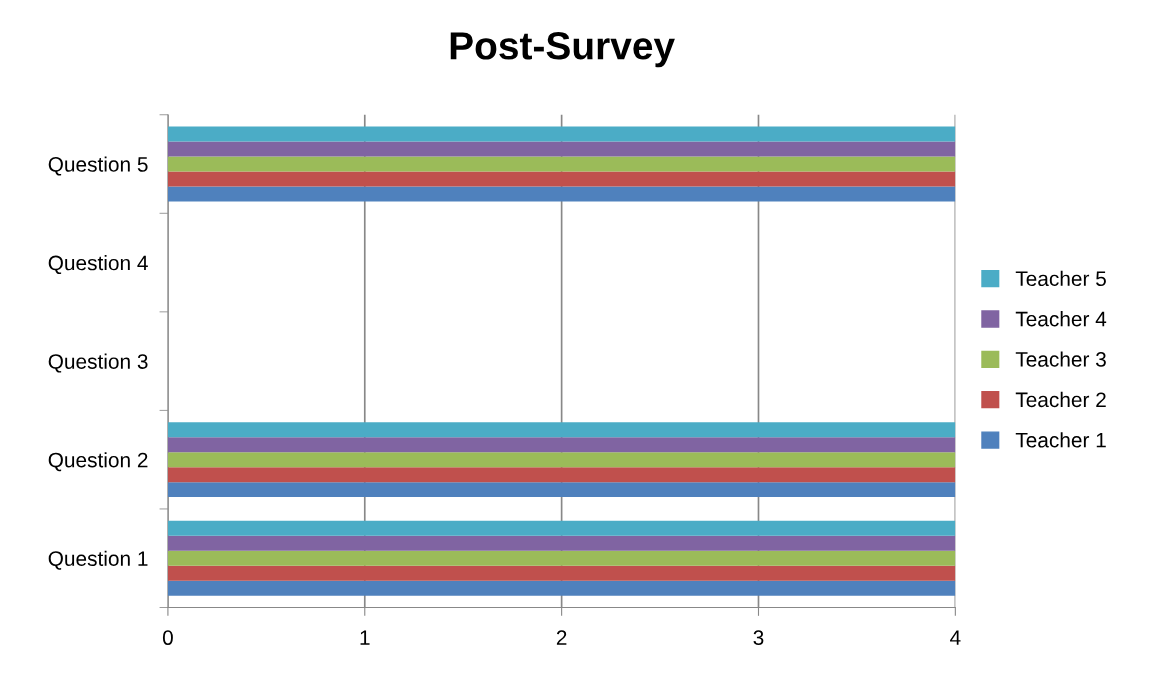 This screenshot has height=675, width=1158. I want to click on legend-label: Teacher 5, so click(1060, 278).